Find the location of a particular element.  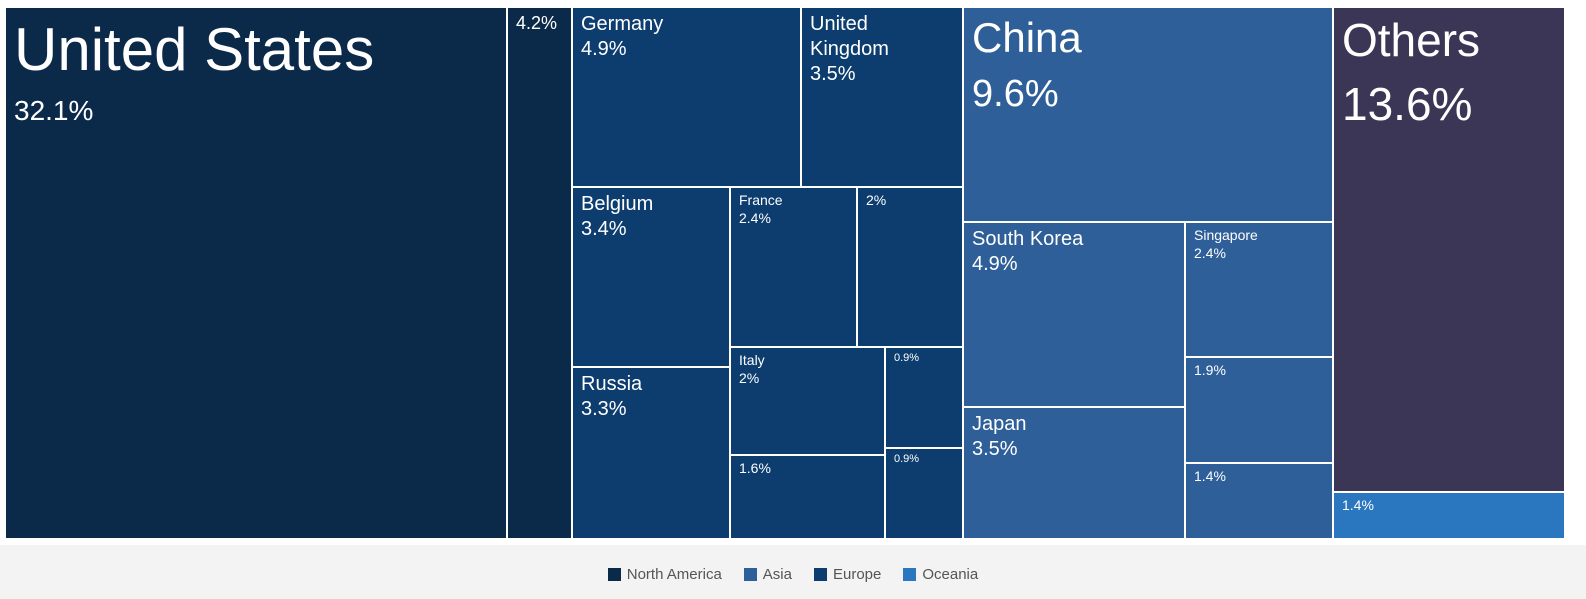

legend-swatch-oceania is located at coordinates (910, 574).